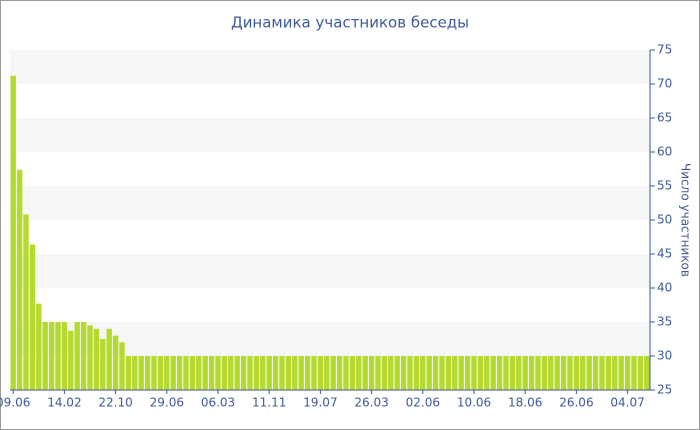  I want to click on x-tick-label: 11.11, so click(269, 403).